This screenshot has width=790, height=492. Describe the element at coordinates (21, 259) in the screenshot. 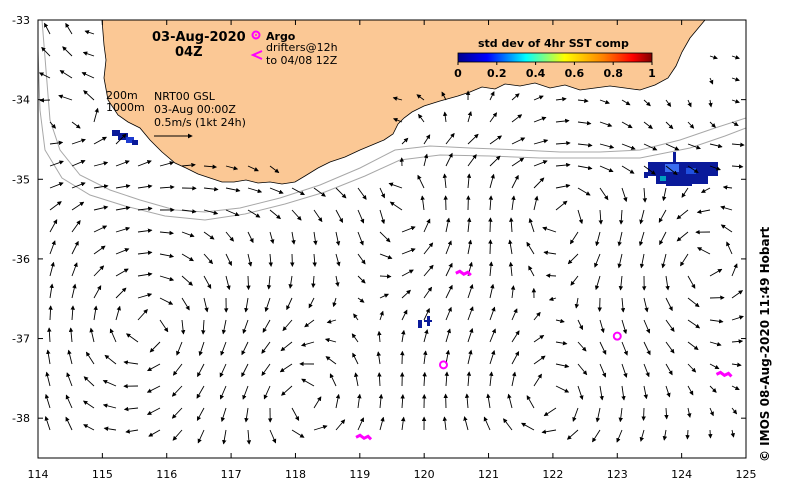

I see `y-tick-label: -36` at that location.